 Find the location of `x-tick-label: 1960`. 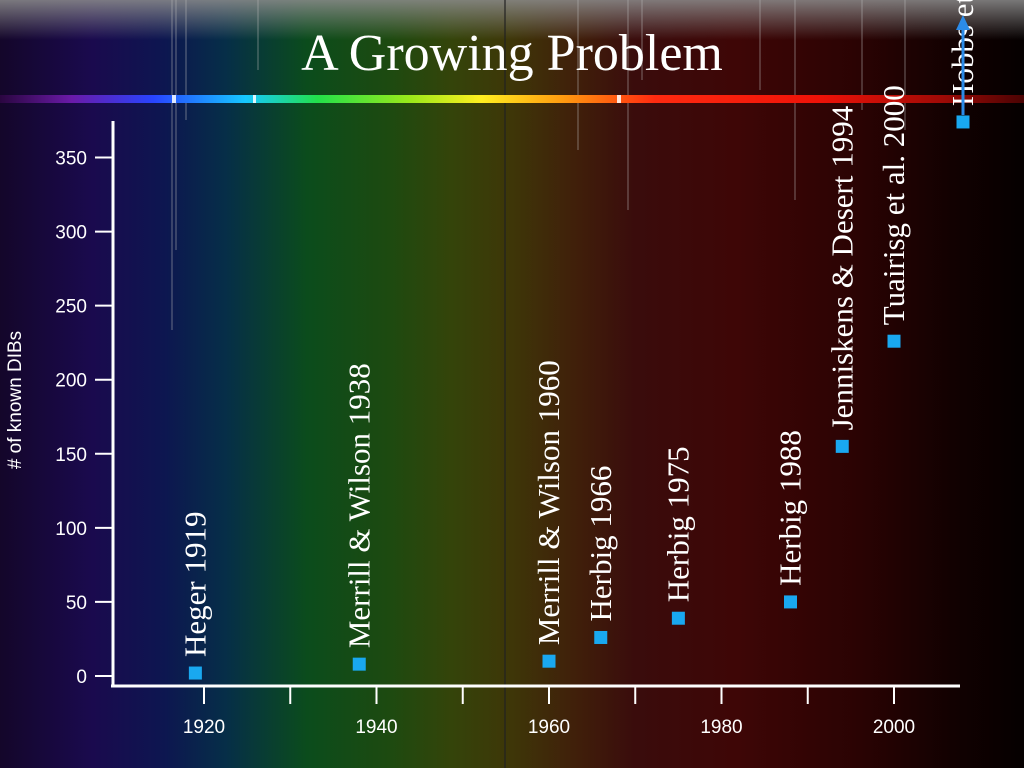

x-tick-label: 1960 is located at coordinates (549, 727).